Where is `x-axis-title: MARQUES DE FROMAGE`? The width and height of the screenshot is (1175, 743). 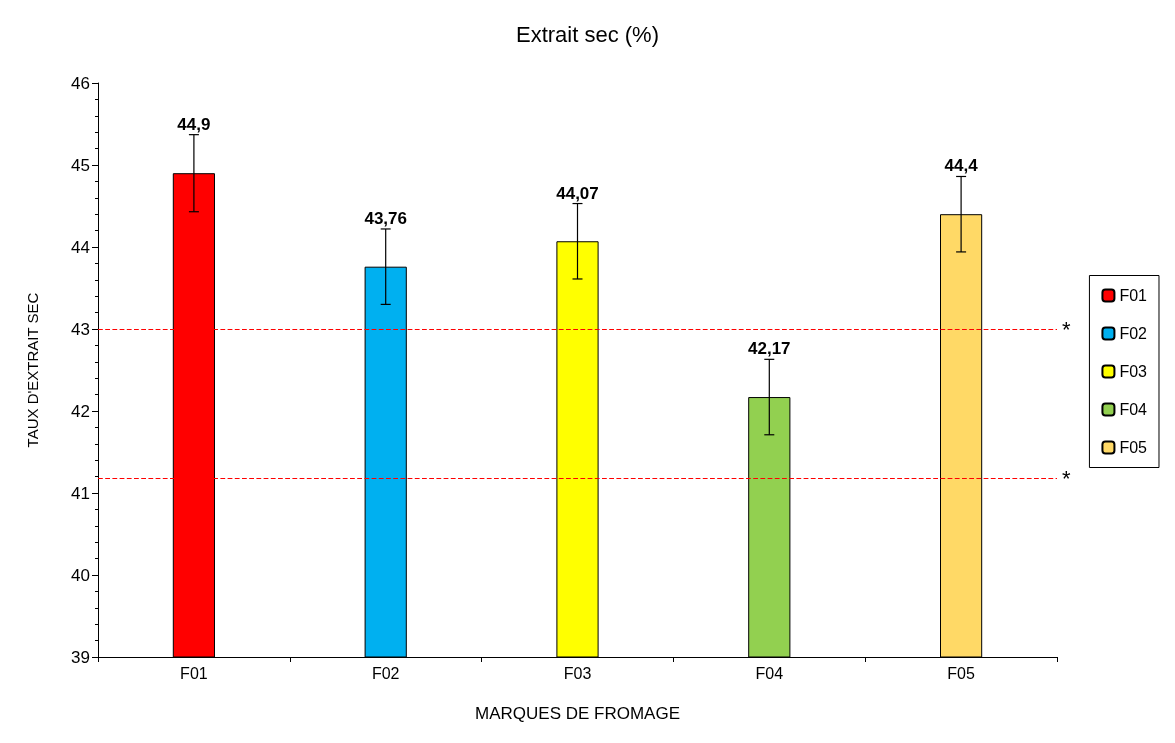
x-axis-title: MARQUES DE FROMAGE is located at coordinates (577, 713).